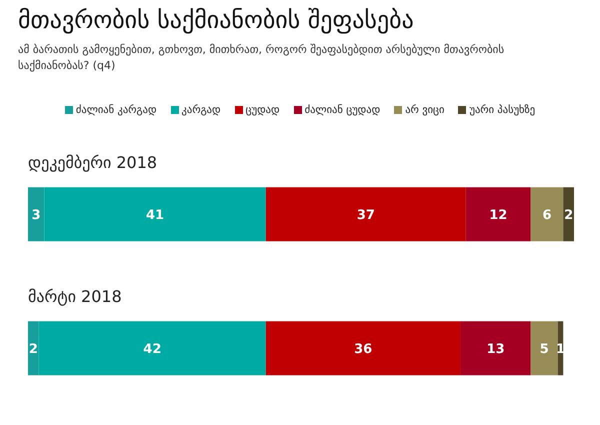 The width and height of the screenshot is (600, 425). Describe the element at coordinates (75, 296) in the screenshot. I see `y-tick-label: მარტი 2018` at that location.